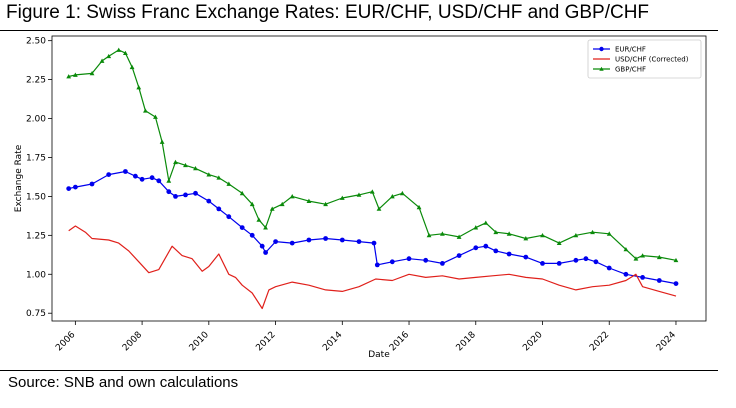 The height and width of the screenshot is (408, 736). I want to click on x-tick-label: 2006, so click(65, 341).